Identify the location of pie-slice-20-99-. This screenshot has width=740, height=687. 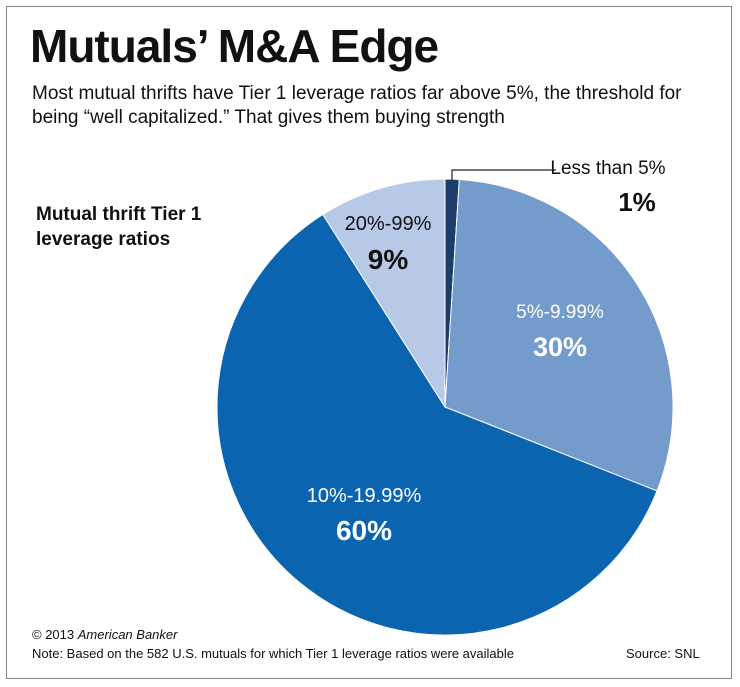
(384, 293).